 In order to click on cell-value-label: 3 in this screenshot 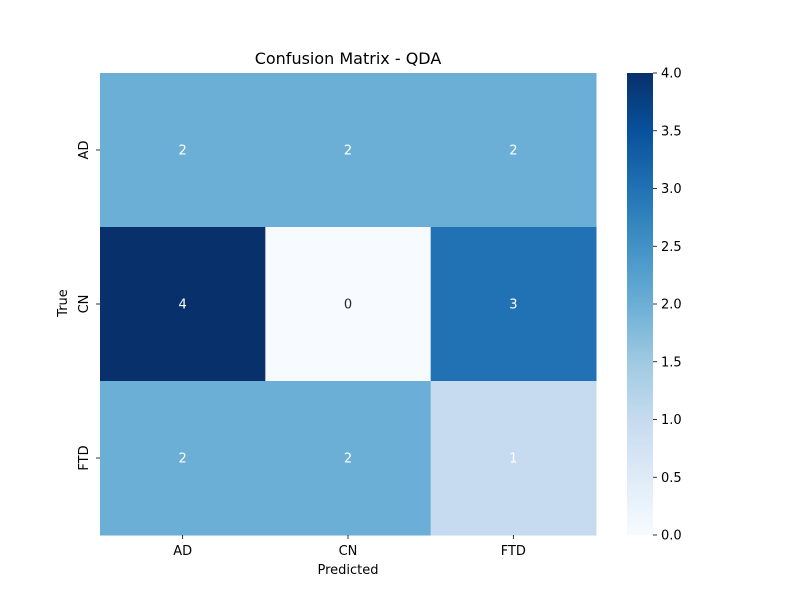, I will do `click(513, 305)`.